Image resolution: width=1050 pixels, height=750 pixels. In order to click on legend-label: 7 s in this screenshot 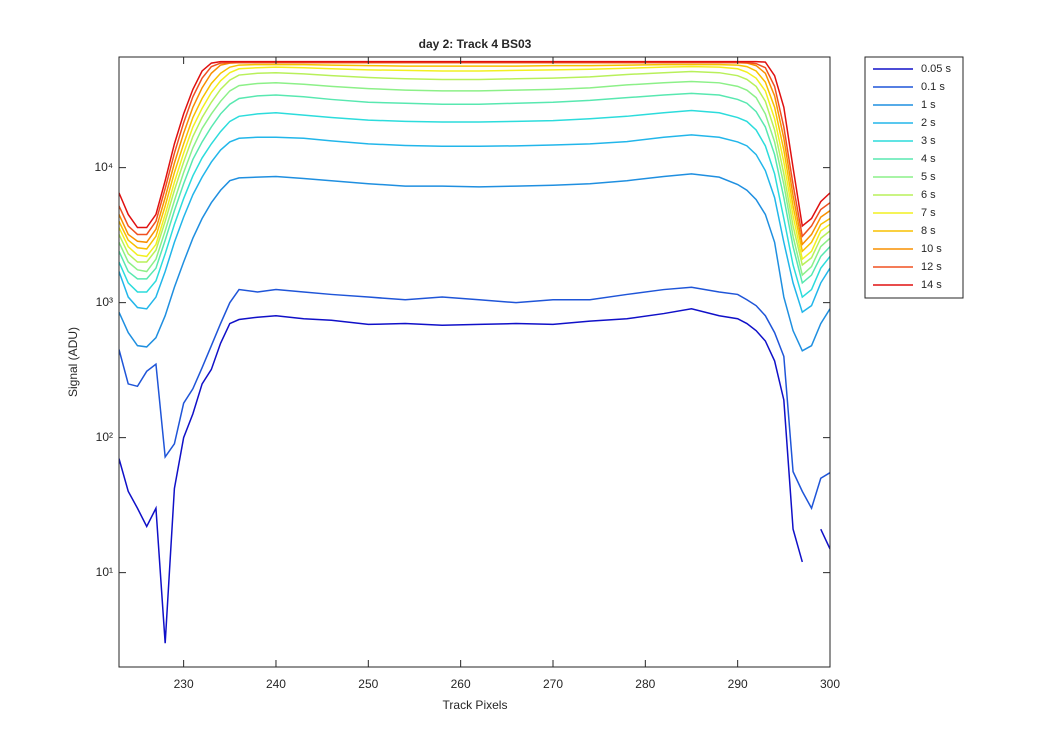, I will do `click(928, 213)`.